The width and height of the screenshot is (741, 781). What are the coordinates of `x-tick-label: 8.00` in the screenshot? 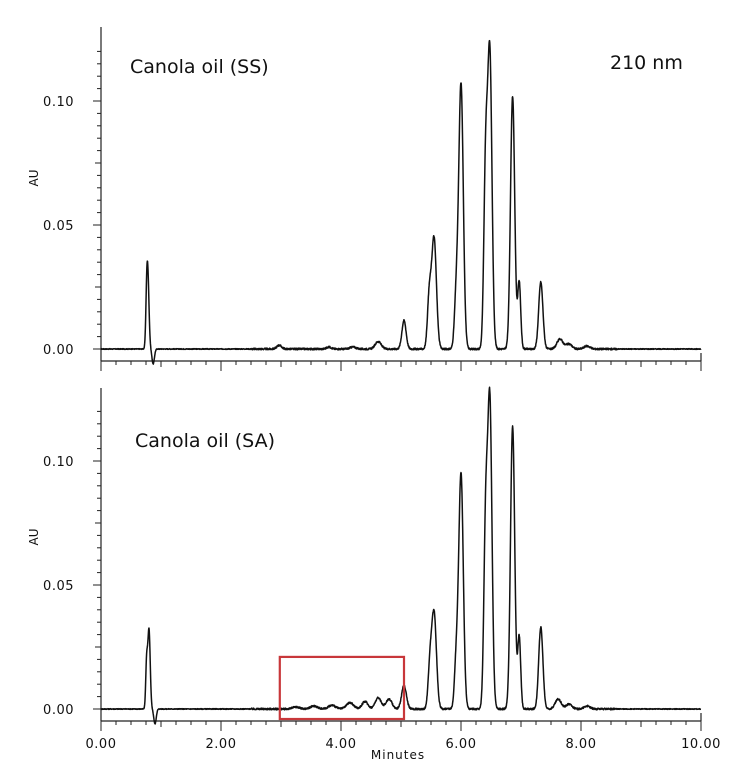 It's located at (581, 744).